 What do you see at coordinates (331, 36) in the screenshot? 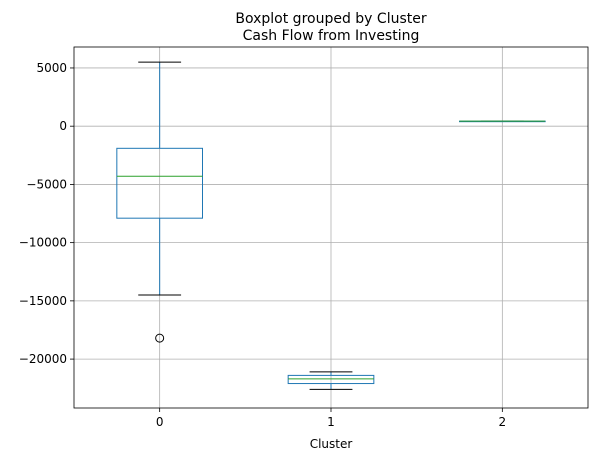
I see `chart-title: Cash Flow from Investing` at bounding box center [331, 36].